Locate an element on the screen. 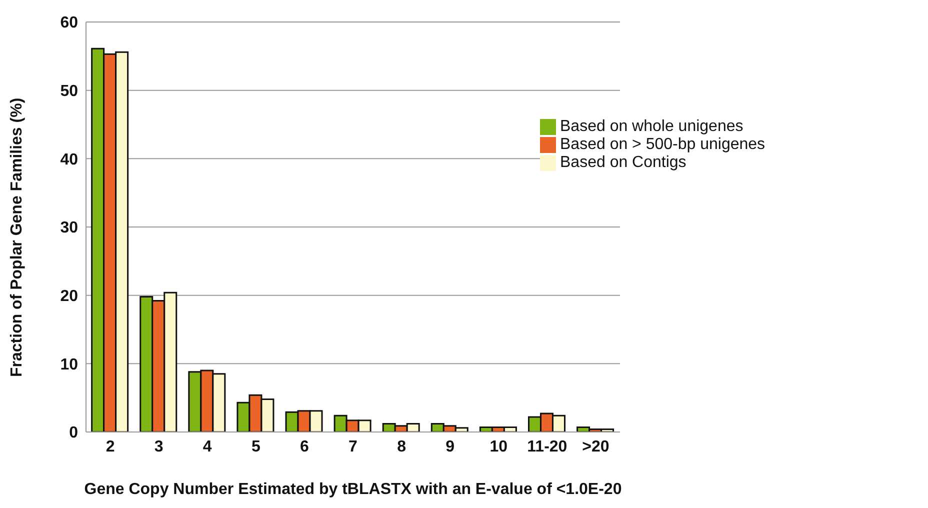 This screenshot has height=508, width=928. legend-label: Based on whole unigenes is located at coordinates (652, 126).